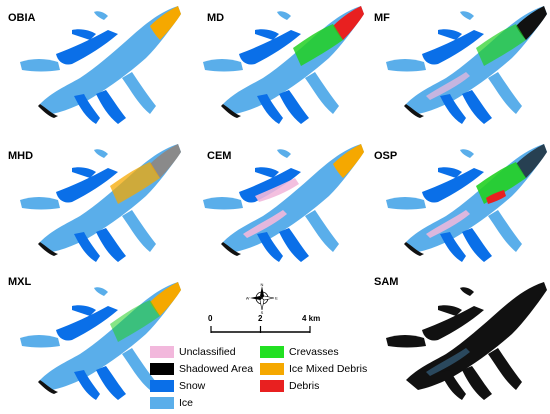  Describe the element at coordinates (219, 156) in the screenshot. I see `panel-label-cem: CEM` at that location.